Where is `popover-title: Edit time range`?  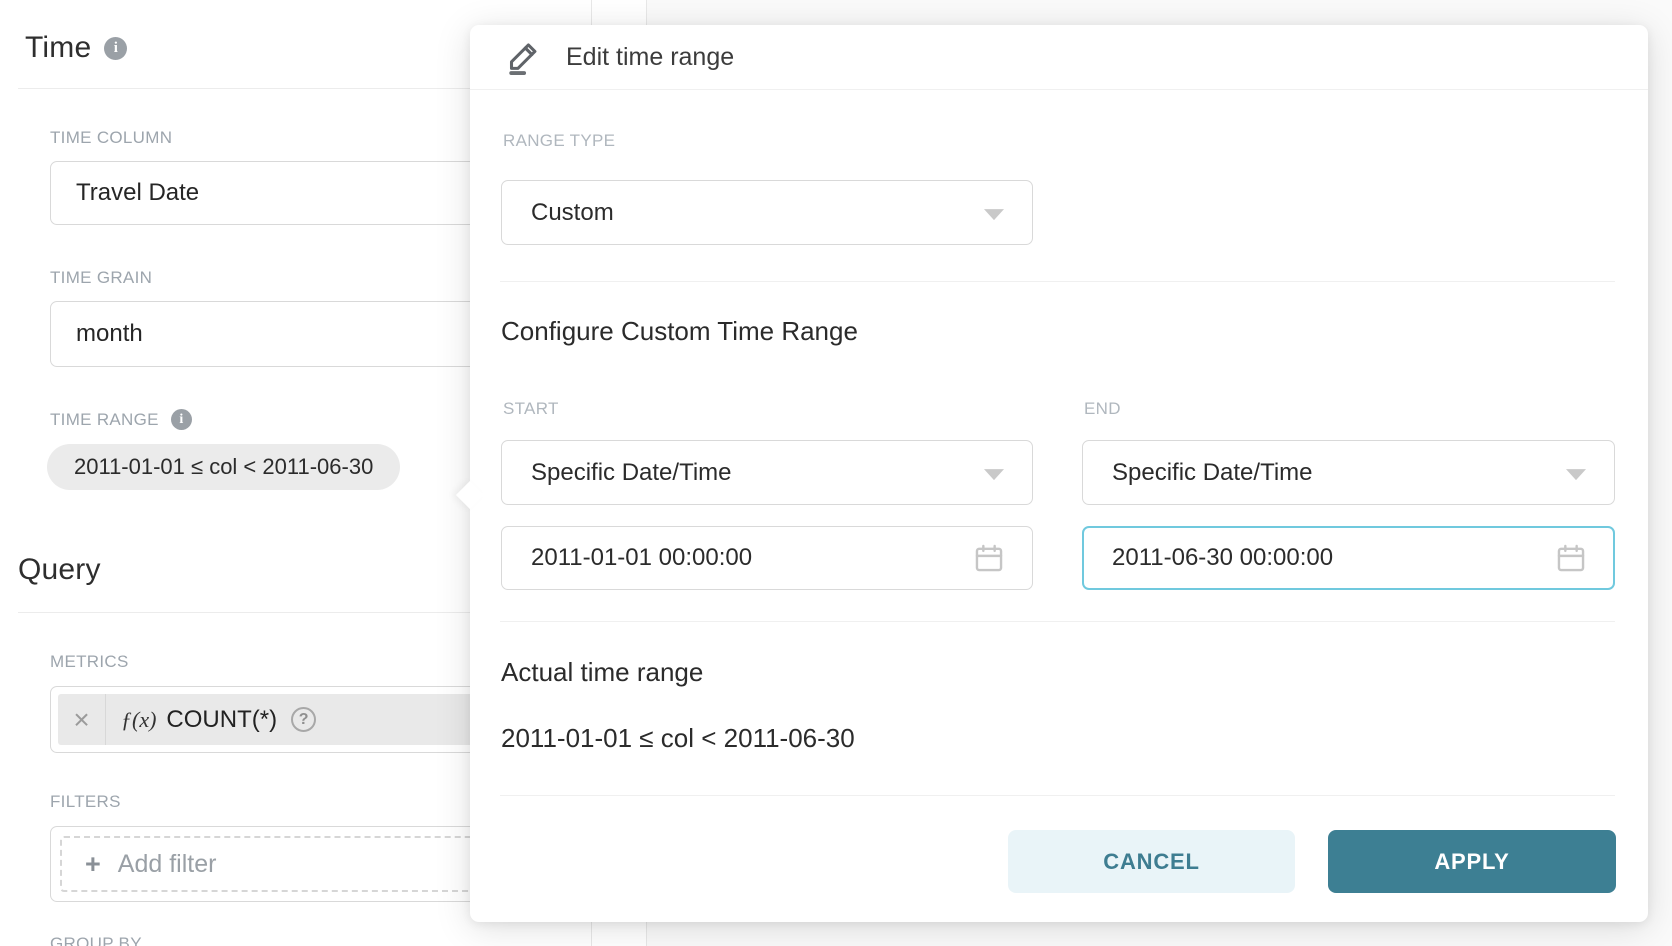
popover-title: Edit time range is located at coordinates (650, 56).